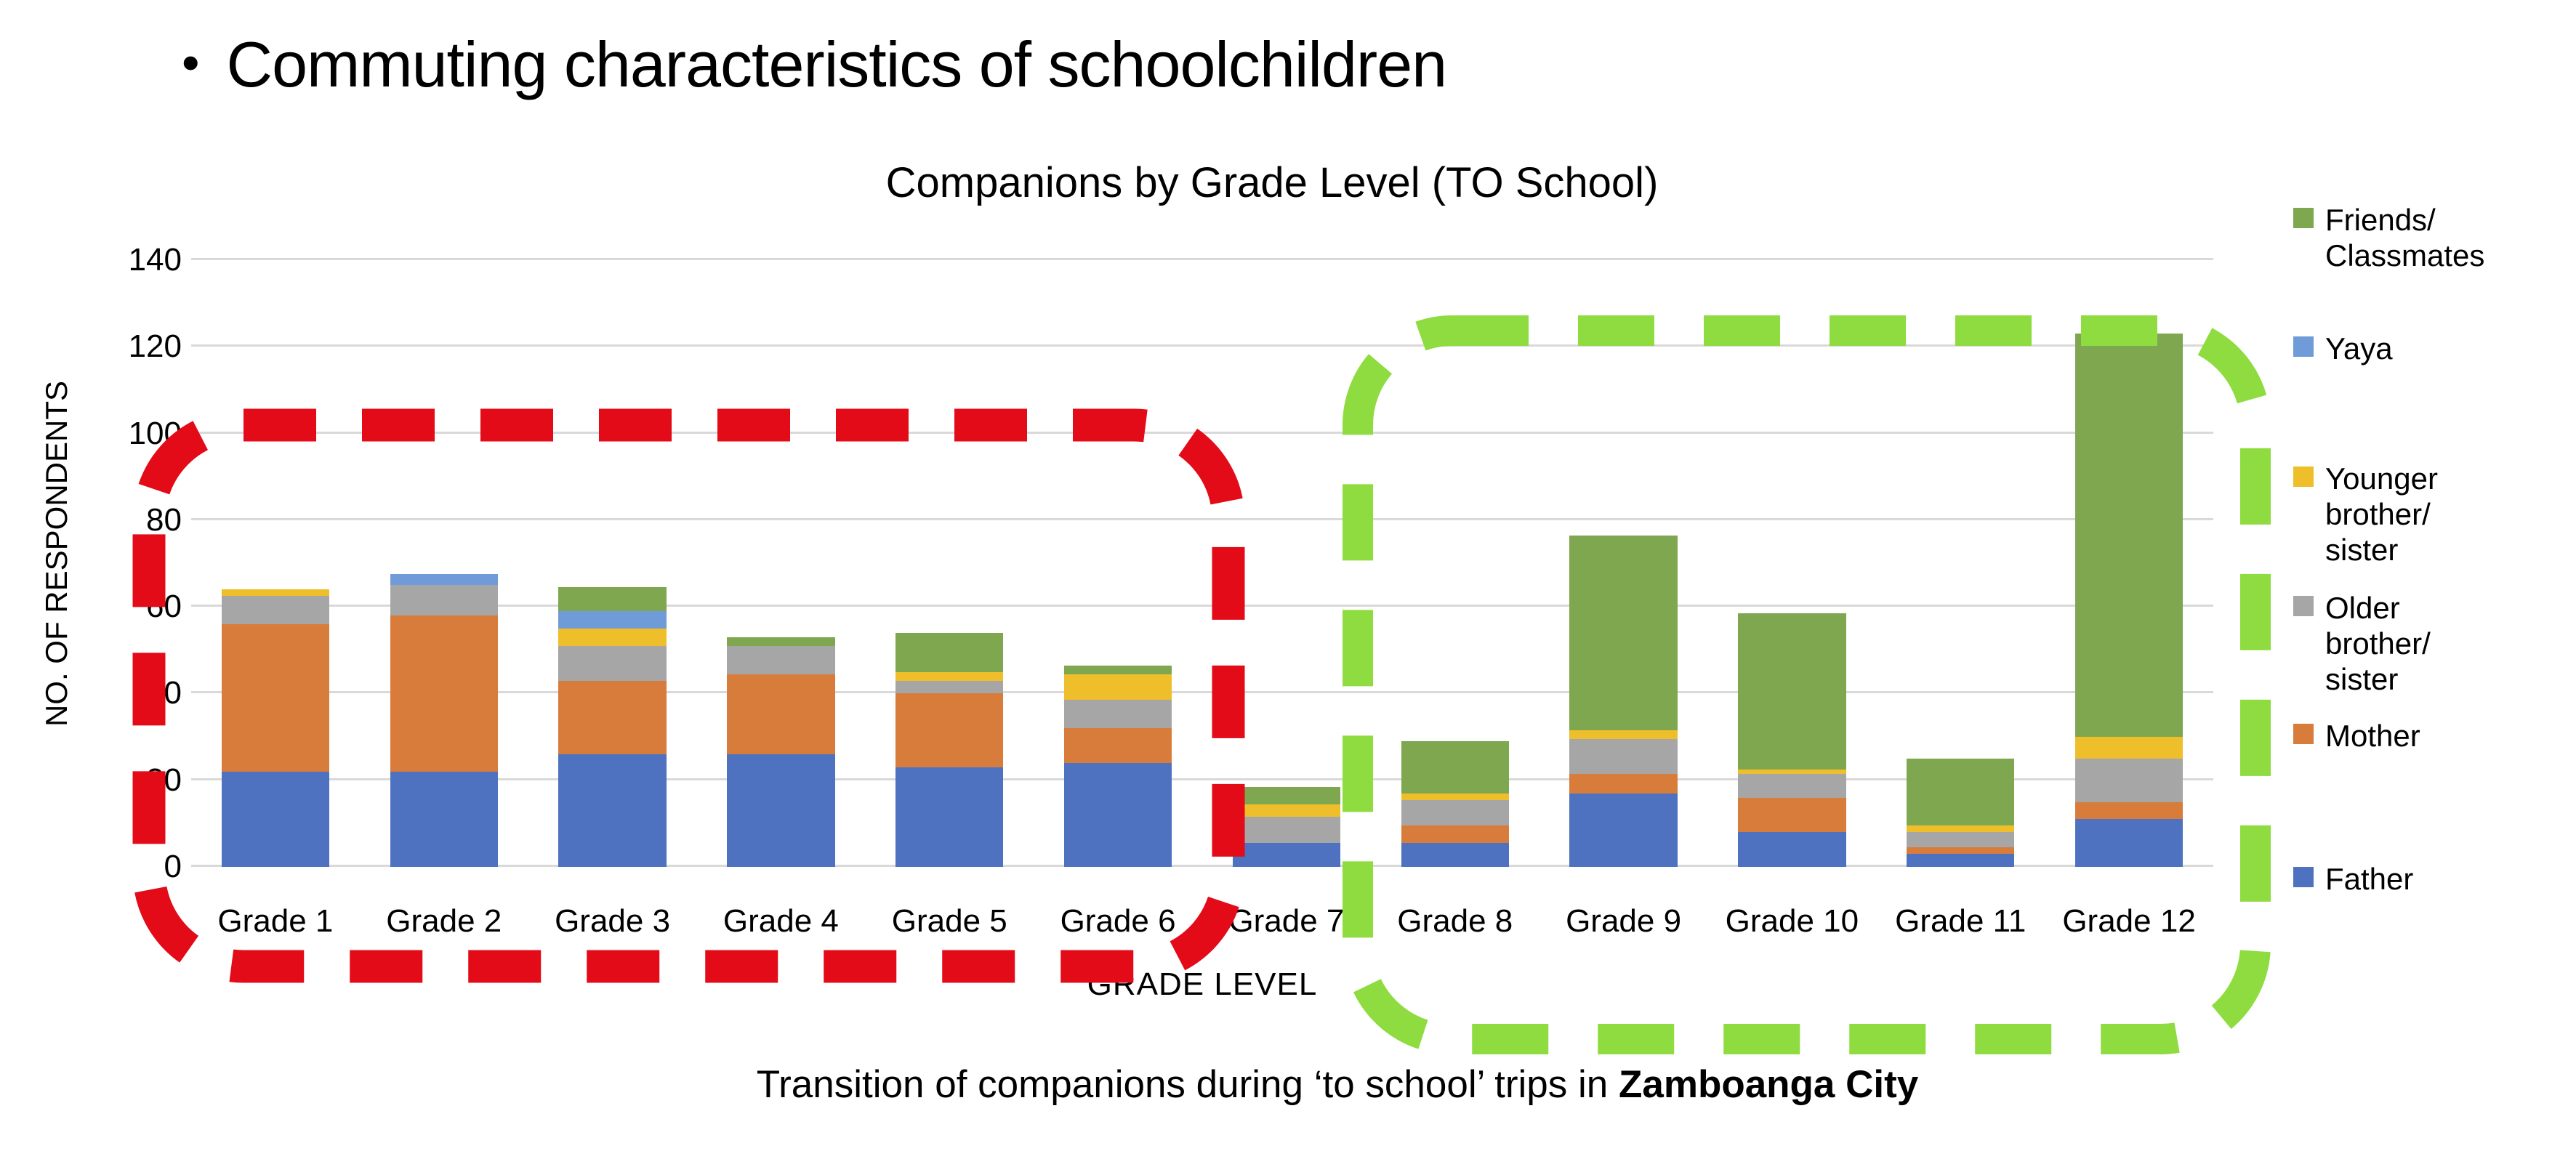 The height and width of the screenshot is (1151, 2576). I want to click on legend-entry-father: Father, so click(2353, 879).